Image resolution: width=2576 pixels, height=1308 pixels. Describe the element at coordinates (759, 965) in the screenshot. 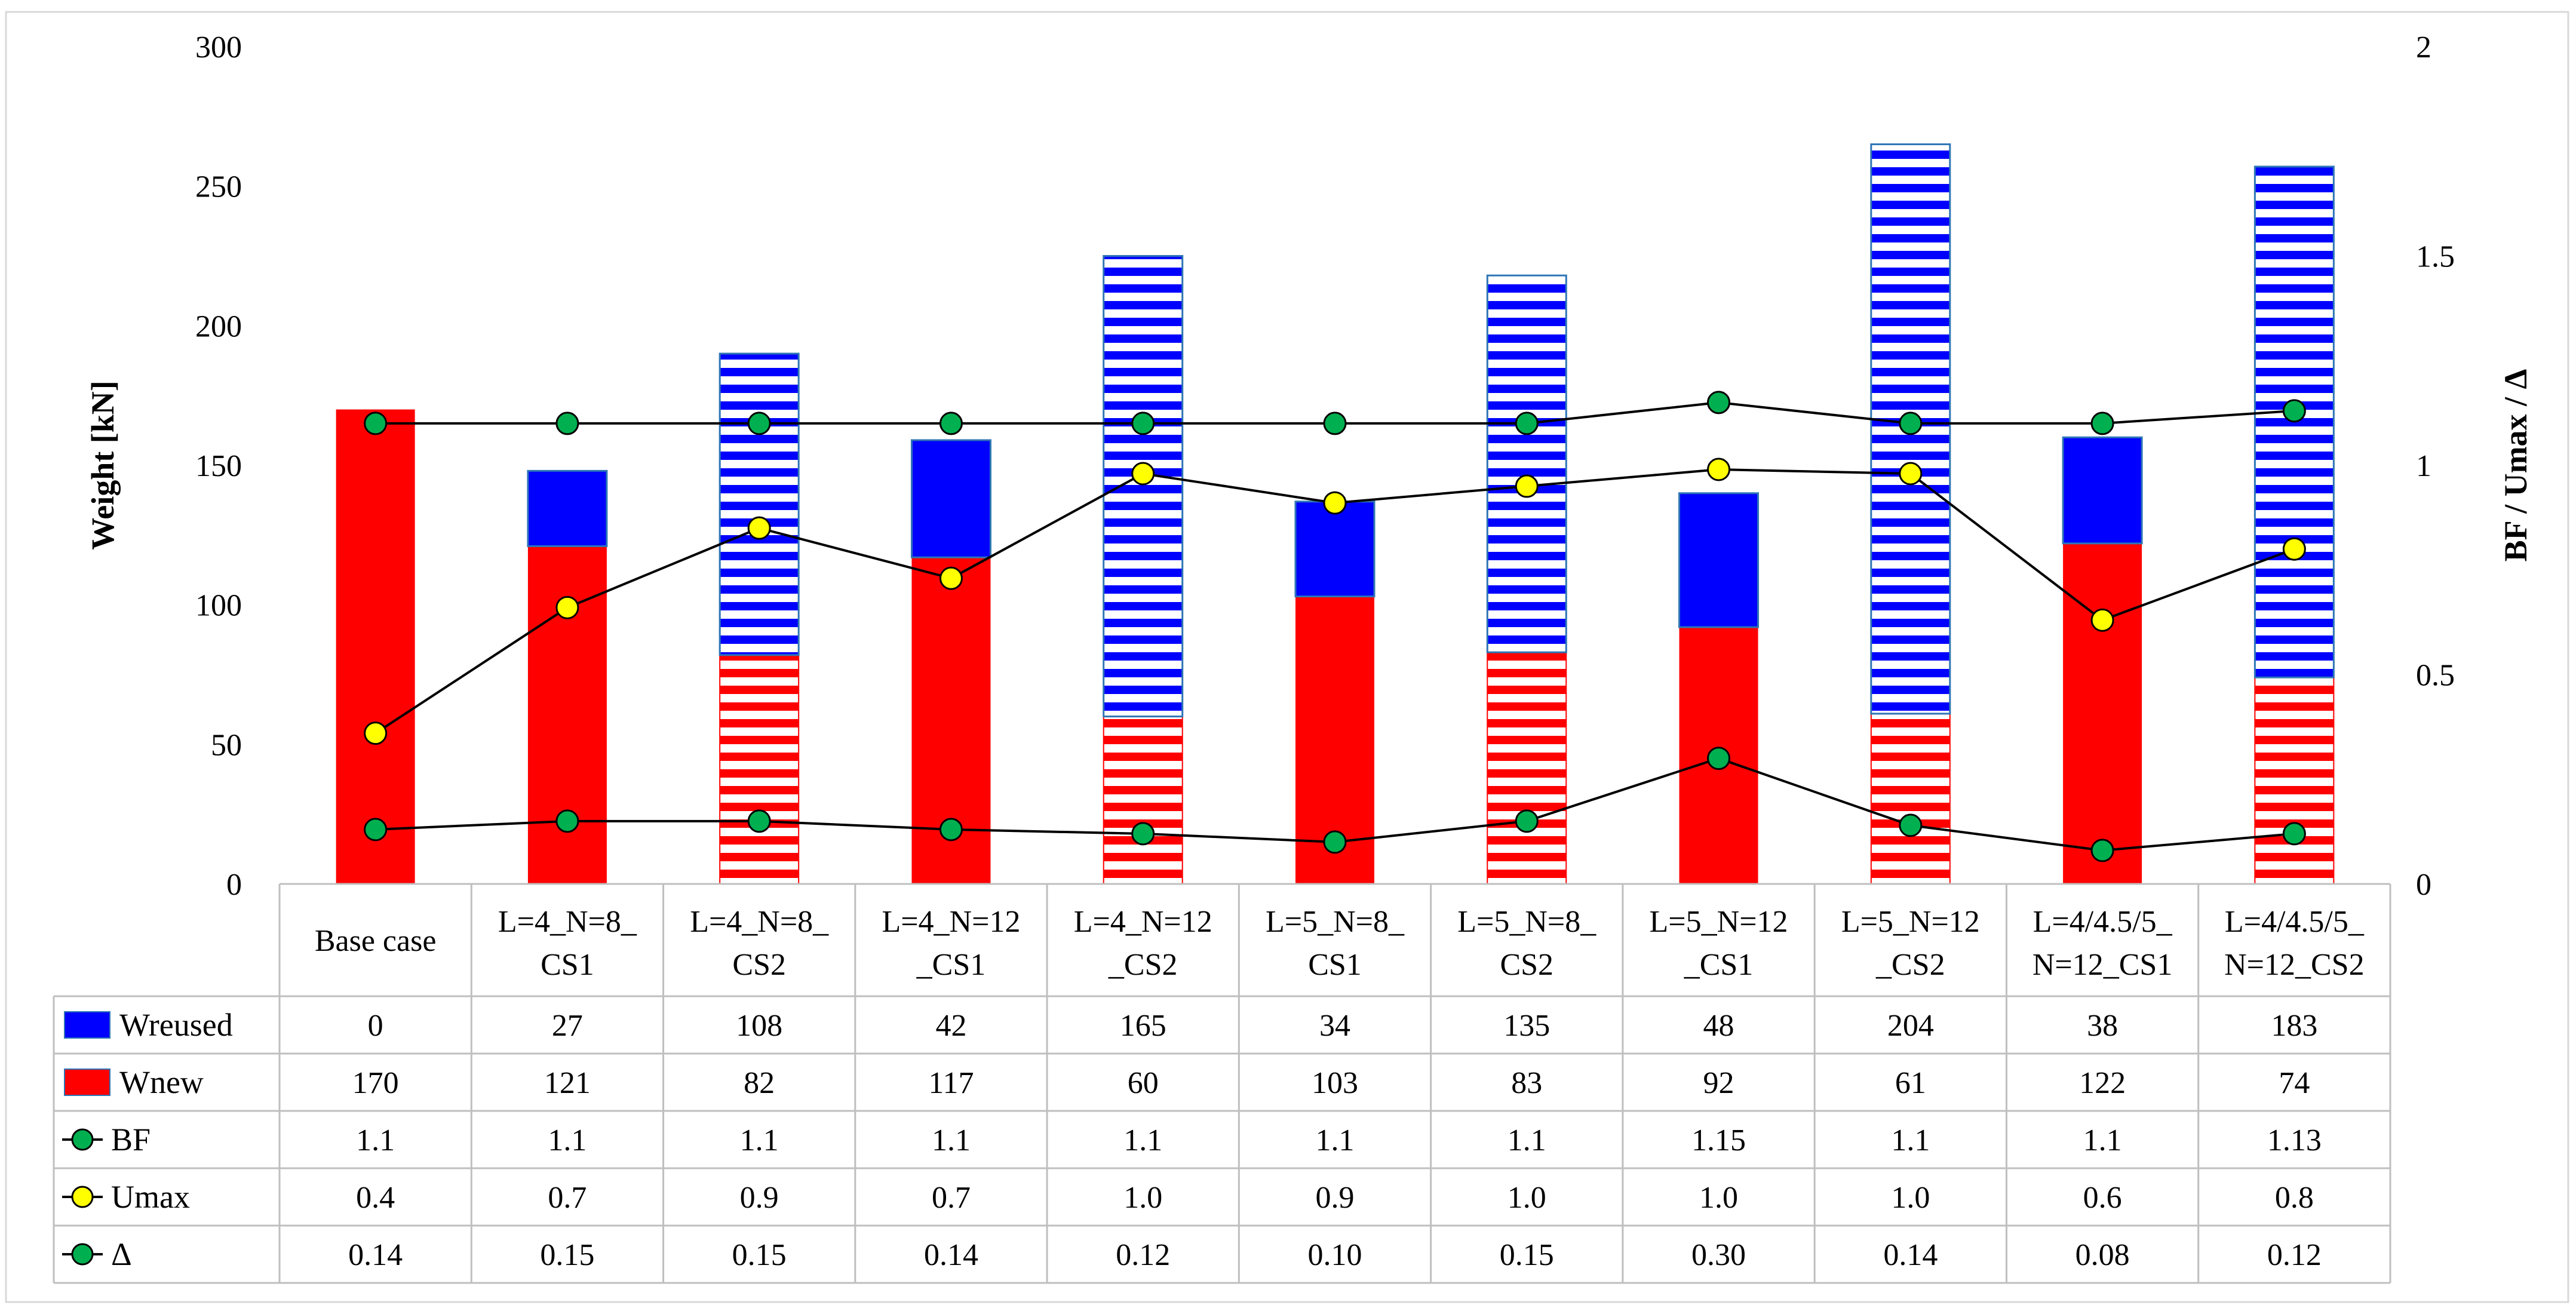

I see `category-label: CS2` at that location.